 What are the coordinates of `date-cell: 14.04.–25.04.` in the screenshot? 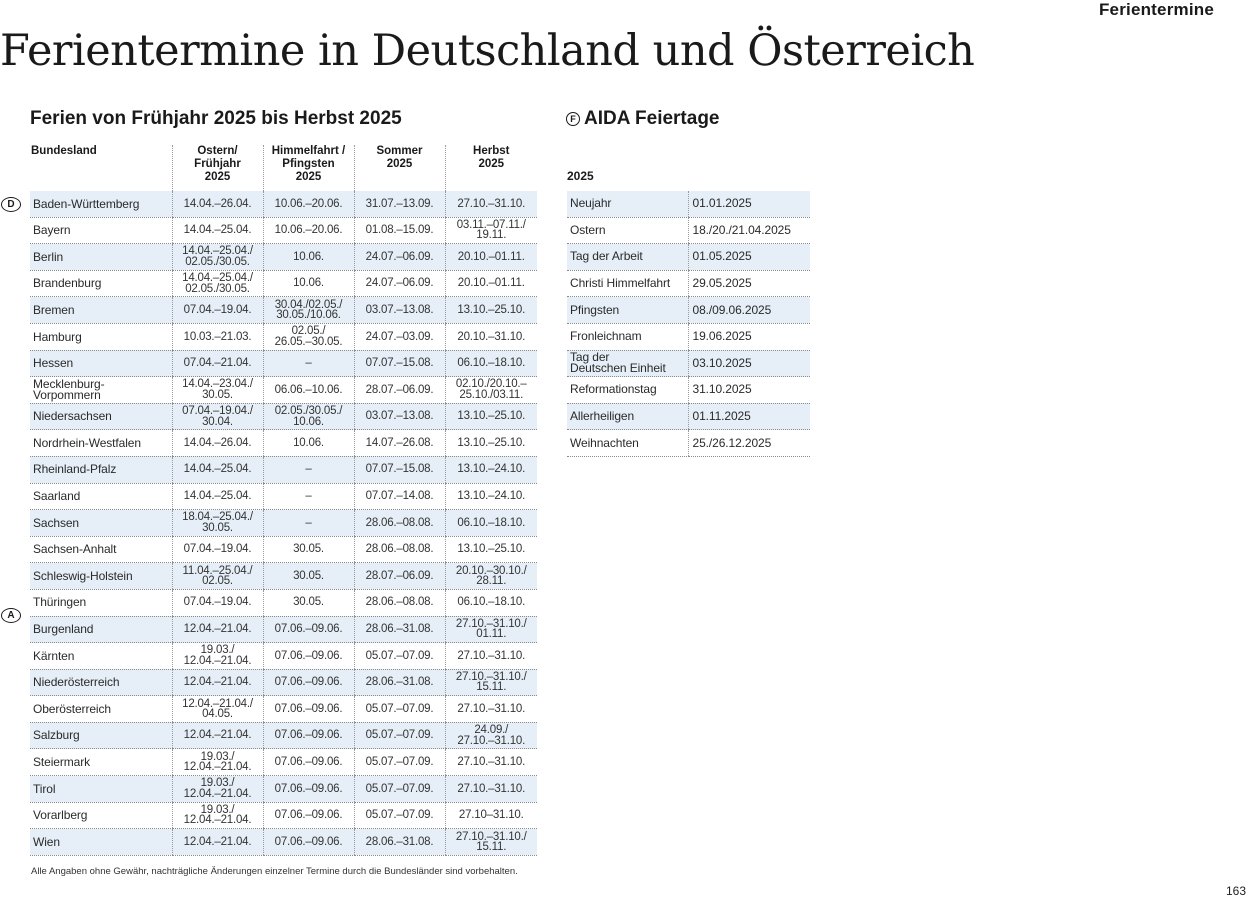 It's located at (217, 231).